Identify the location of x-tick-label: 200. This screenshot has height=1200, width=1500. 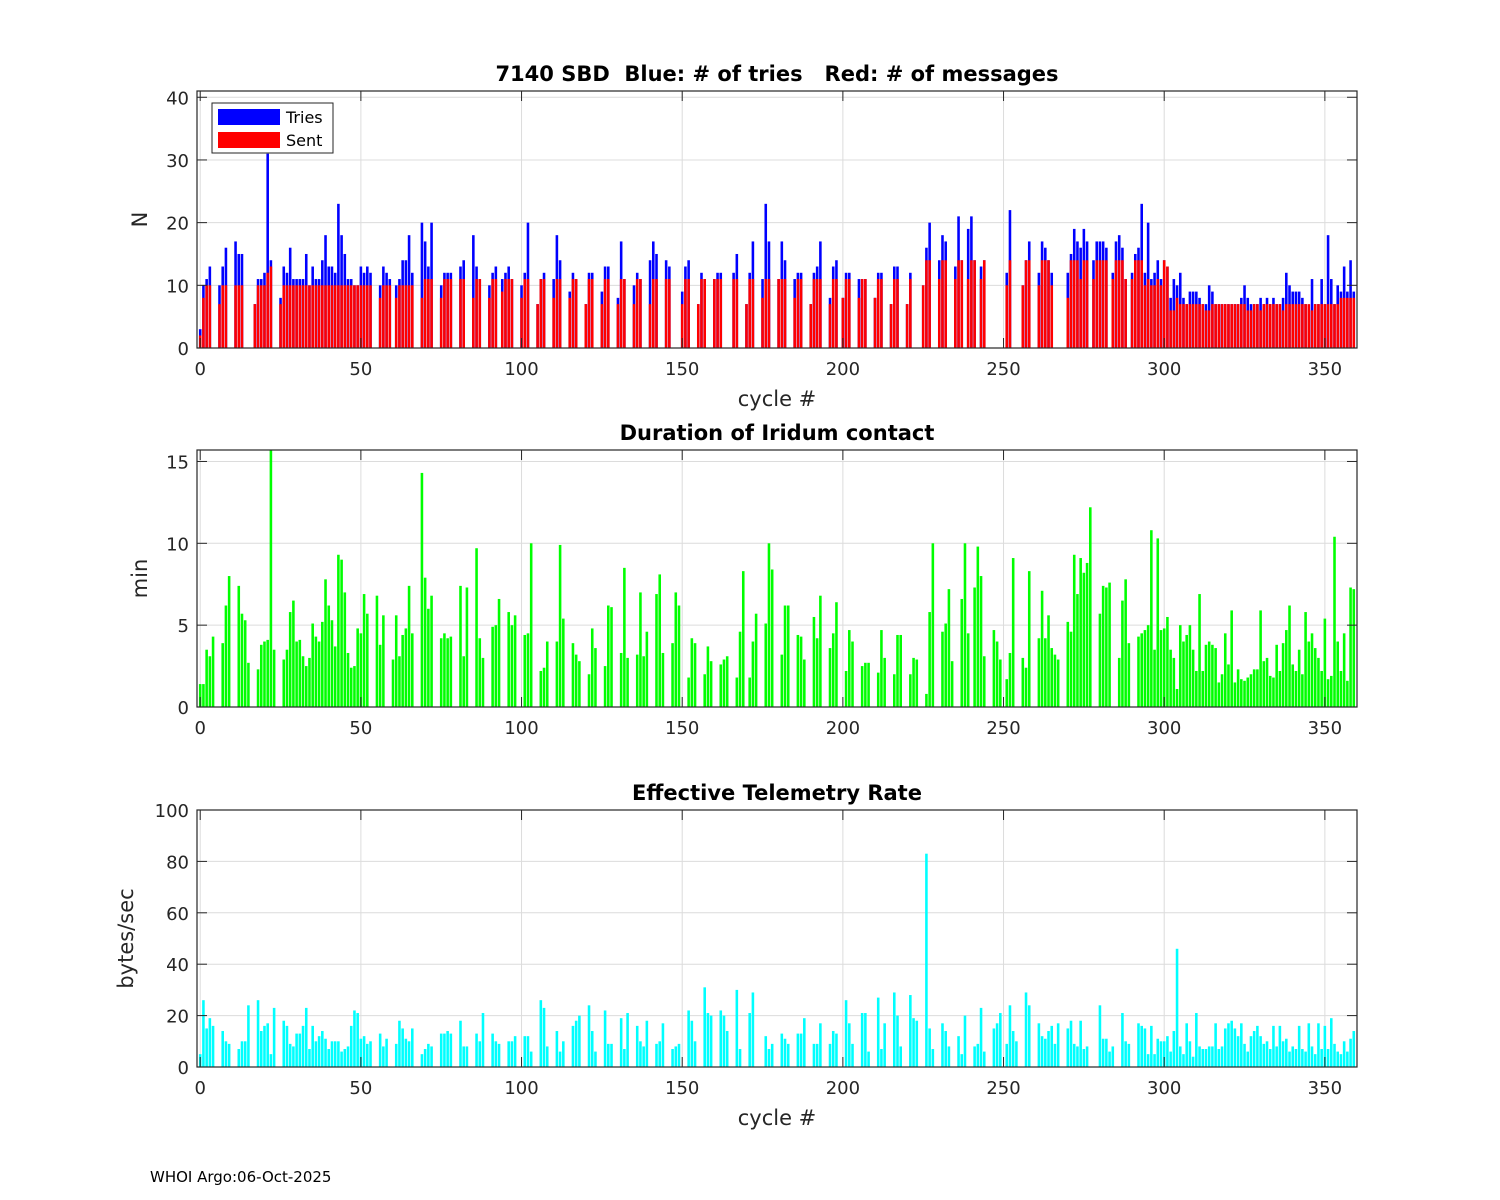
(843, 369).